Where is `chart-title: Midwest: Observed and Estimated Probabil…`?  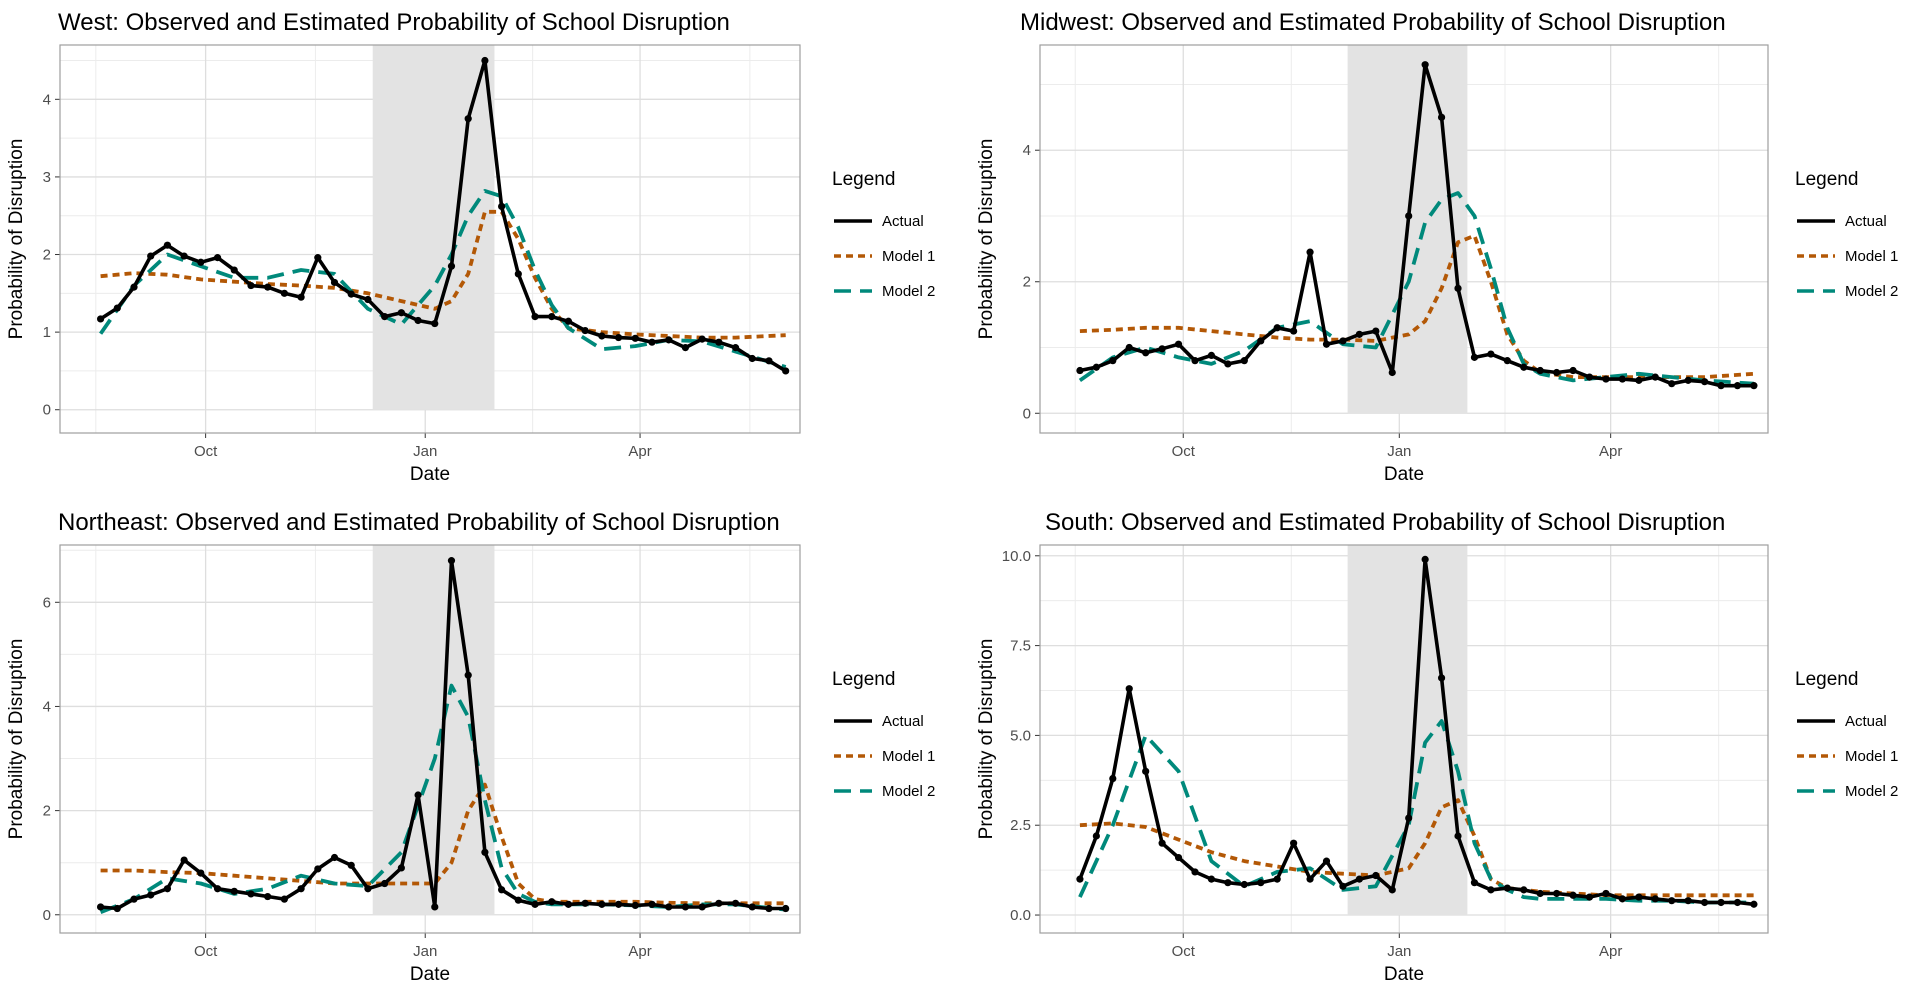 chart-title: Midwest: Observed and Estimated Probabil… is located at coordinates (1373, 22).